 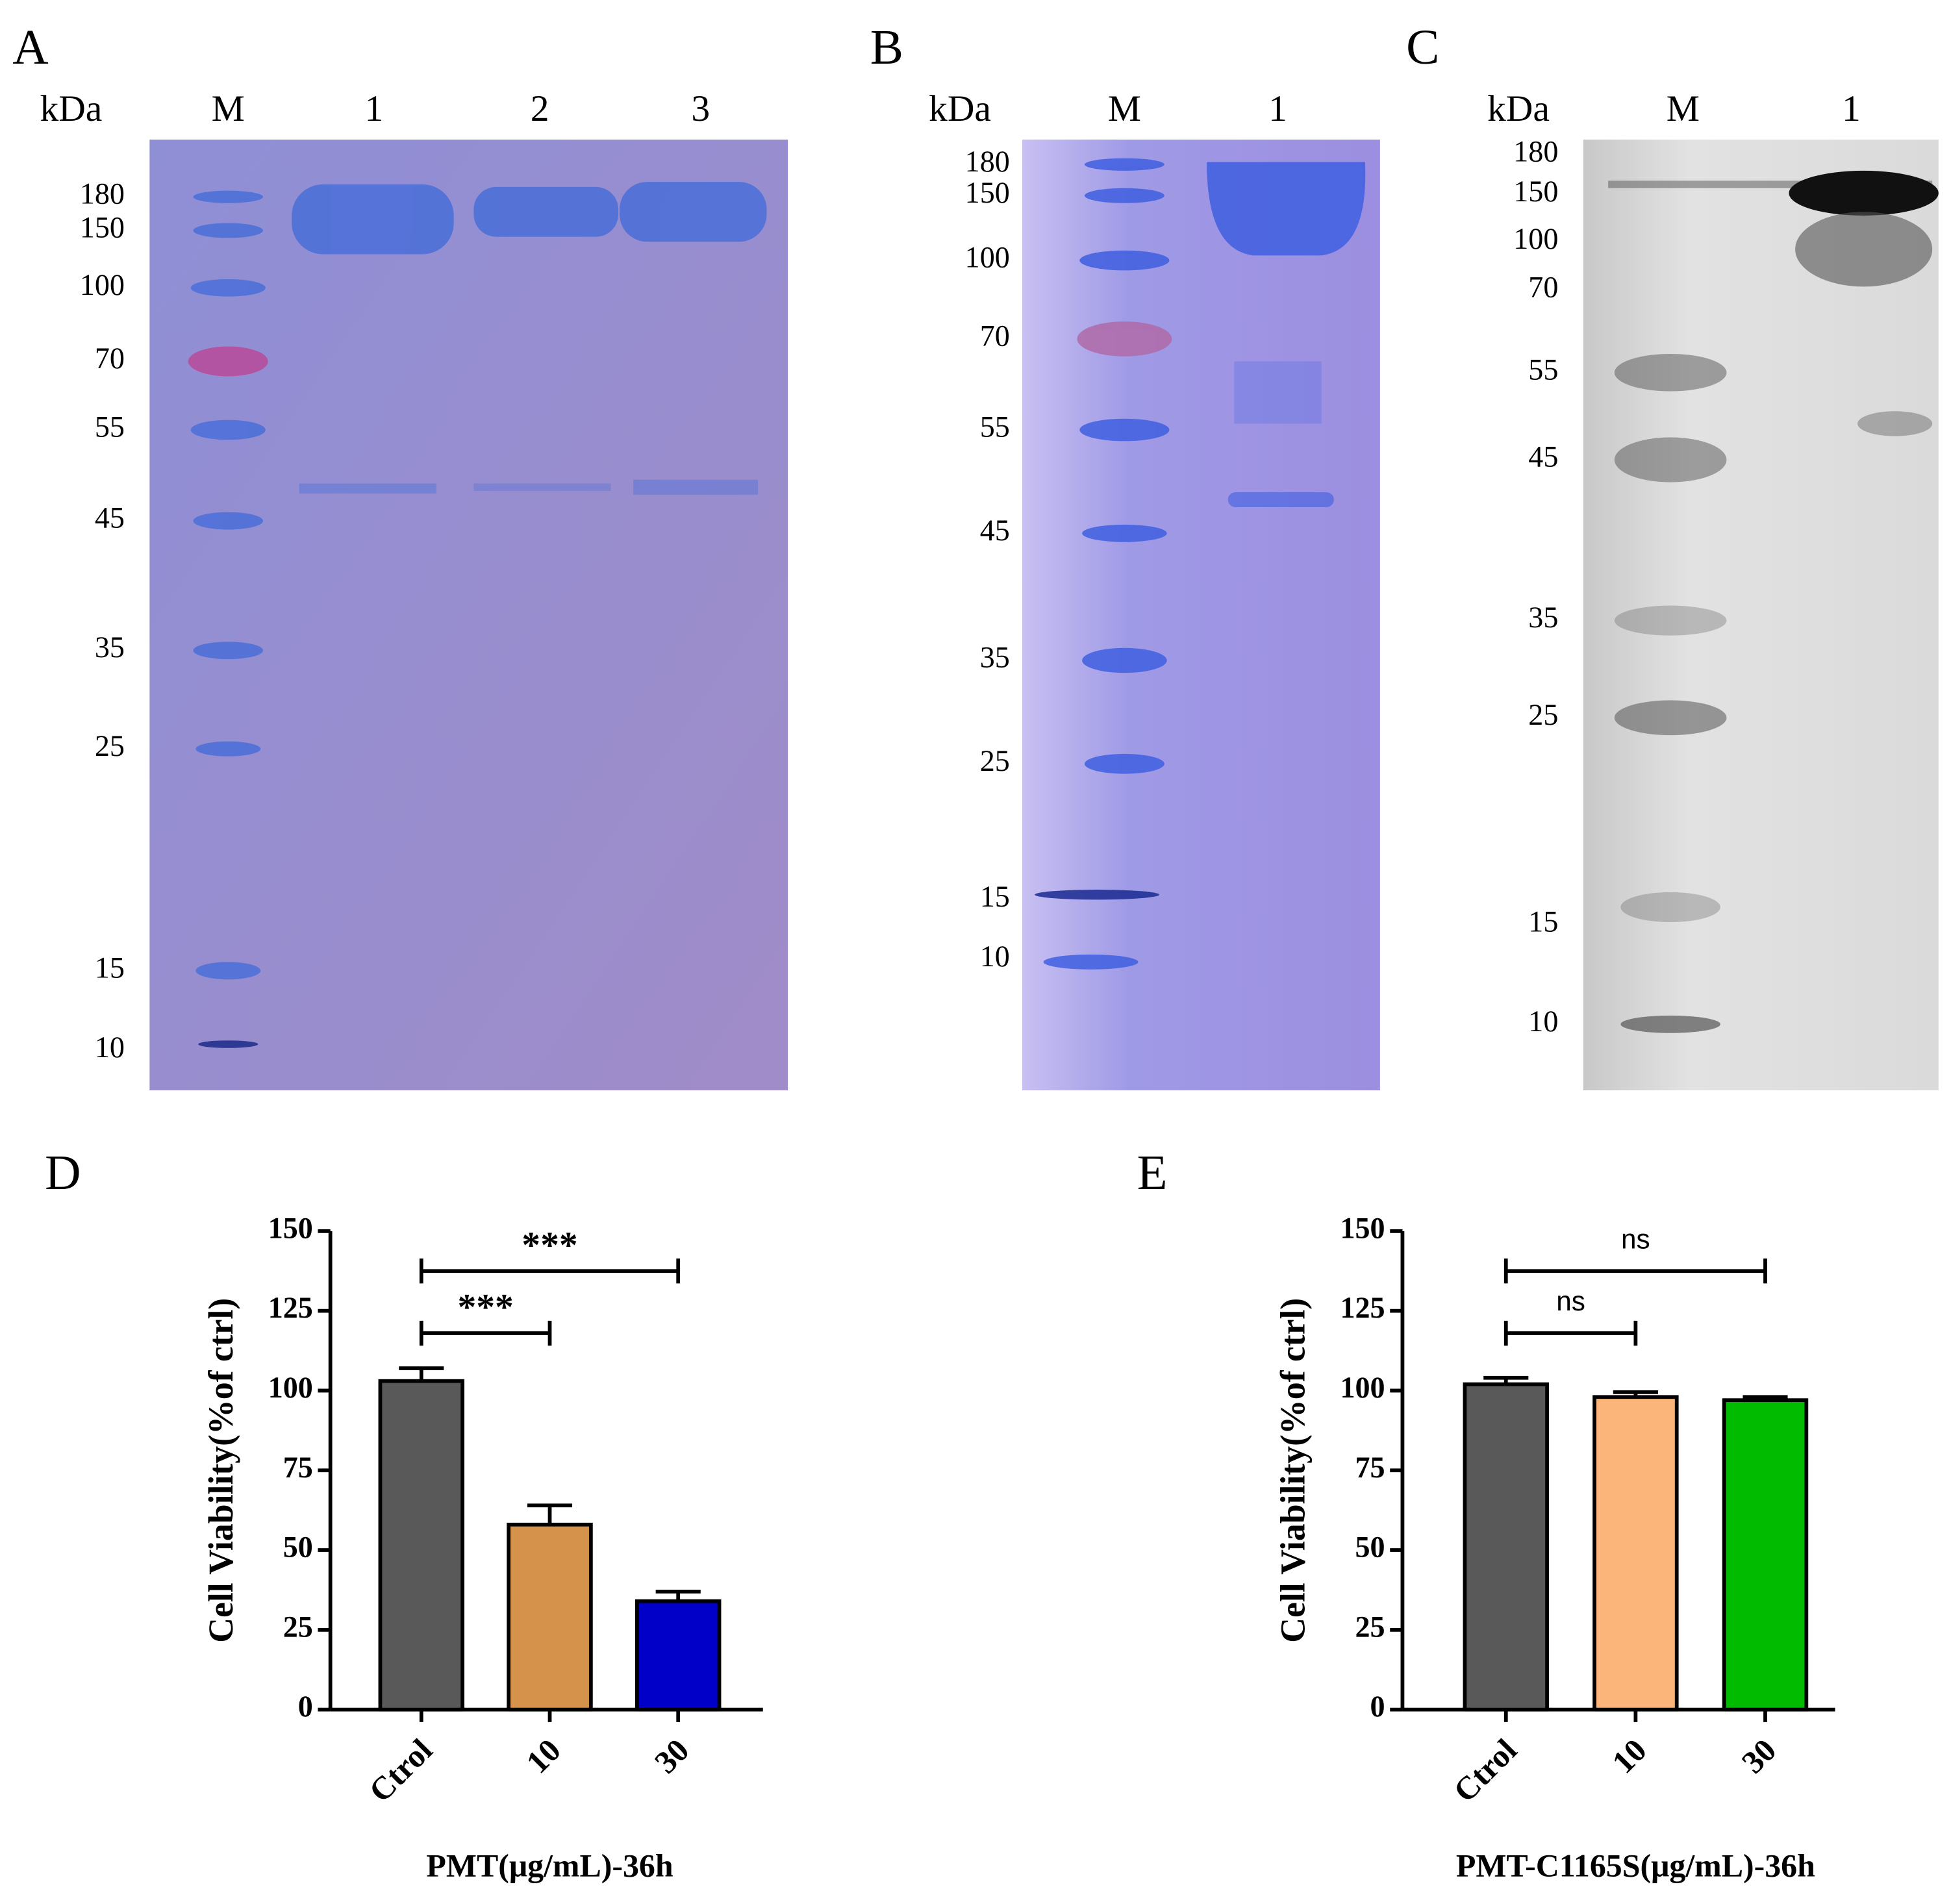 What do you see at coordinates (30, 47) in the screenshot?
I see `panel-letter: A` at bounding box center [30, 47].